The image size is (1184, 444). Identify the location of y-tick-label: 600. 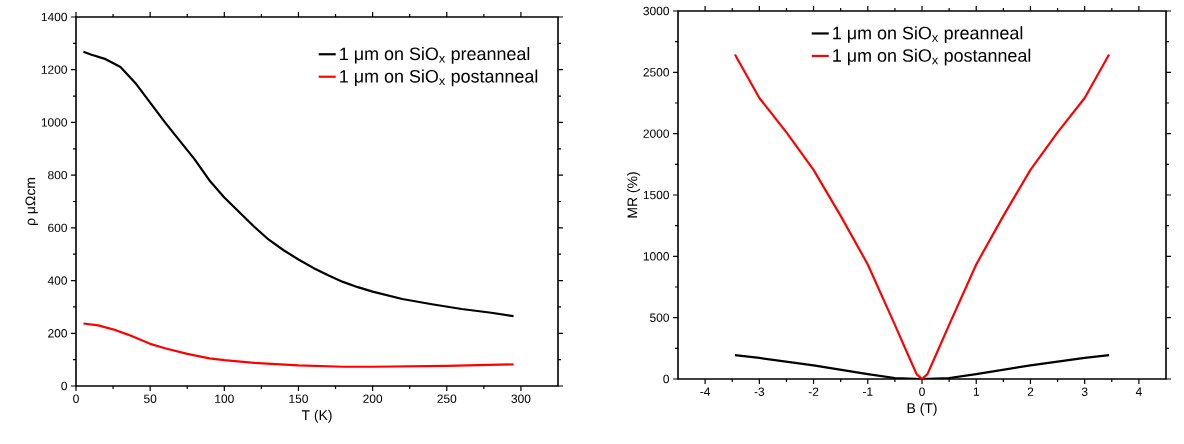
(58, 228).